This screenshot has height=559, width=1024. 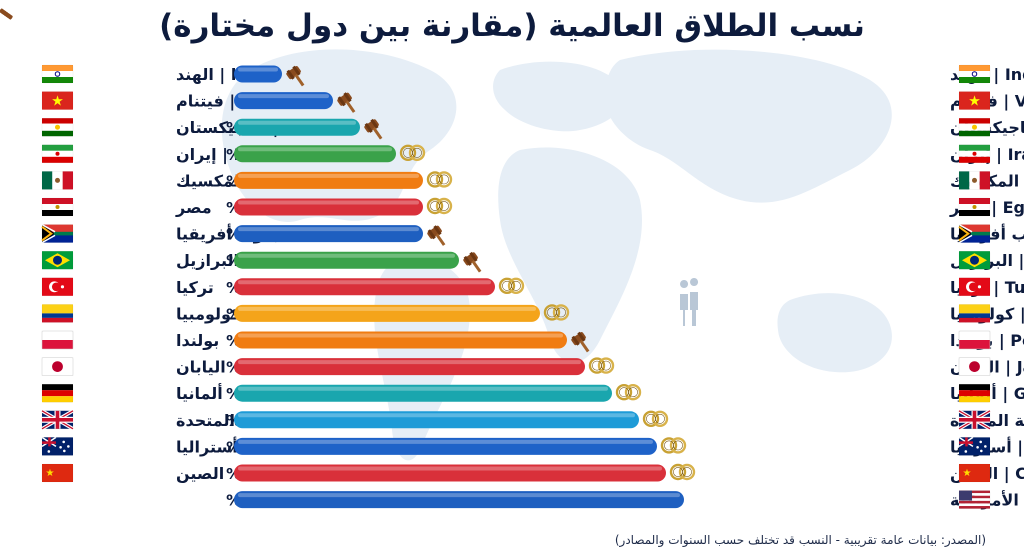 What do you see at coordinates (199, 393) in the screenshot?
I see `left-country-label: ألمانيا` at bounding box center [199, 393].